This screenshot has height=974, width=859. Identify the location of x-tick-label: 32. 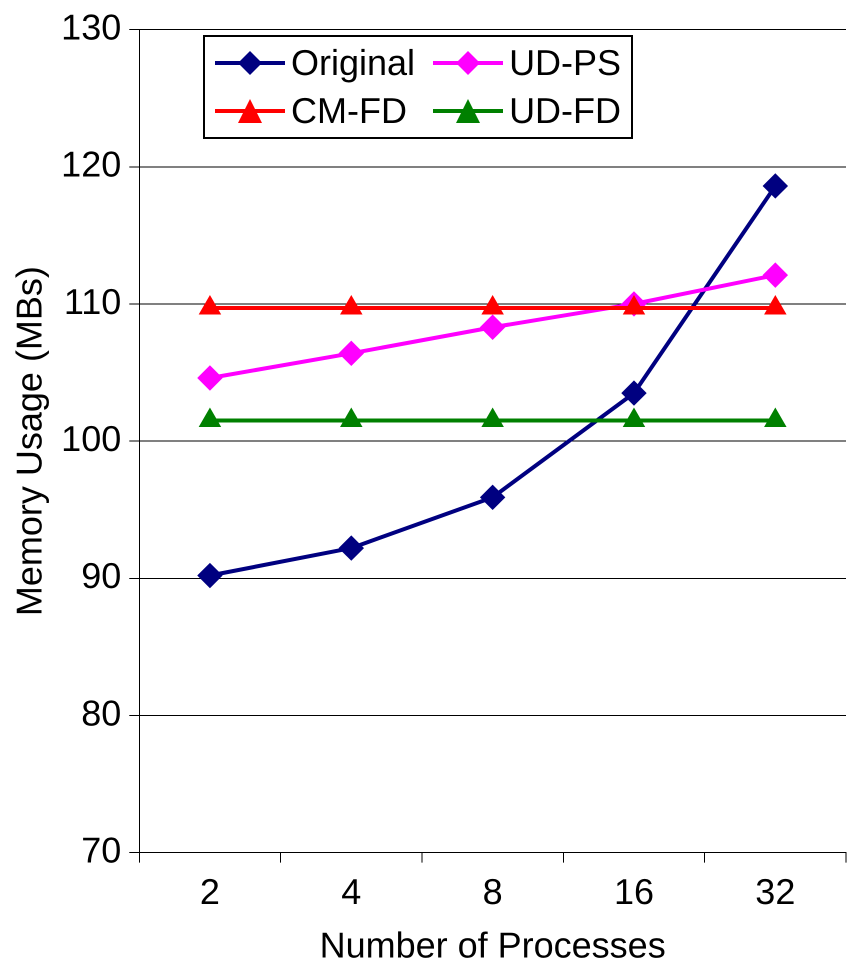
(775, 891).